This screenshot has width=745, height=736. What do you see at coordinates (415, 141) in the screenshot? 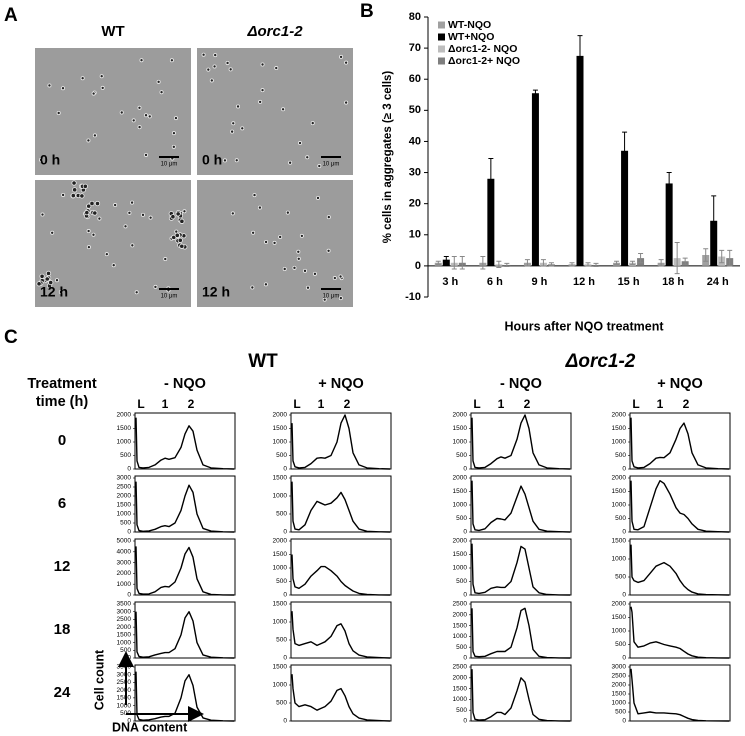
I see `y-tick-label: 40` at bounding box center [415, 141].